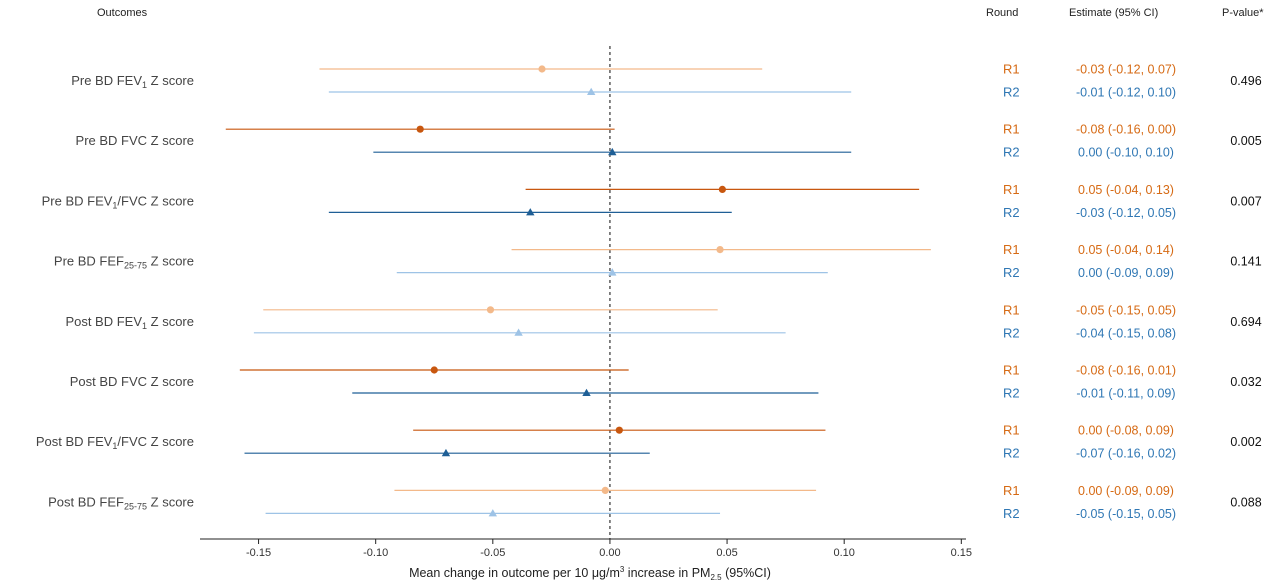  What do you see at coordinates (595, 573) in the screenshot?
I see `x-axis-label-part: μ` at bounding box center [595, 573].